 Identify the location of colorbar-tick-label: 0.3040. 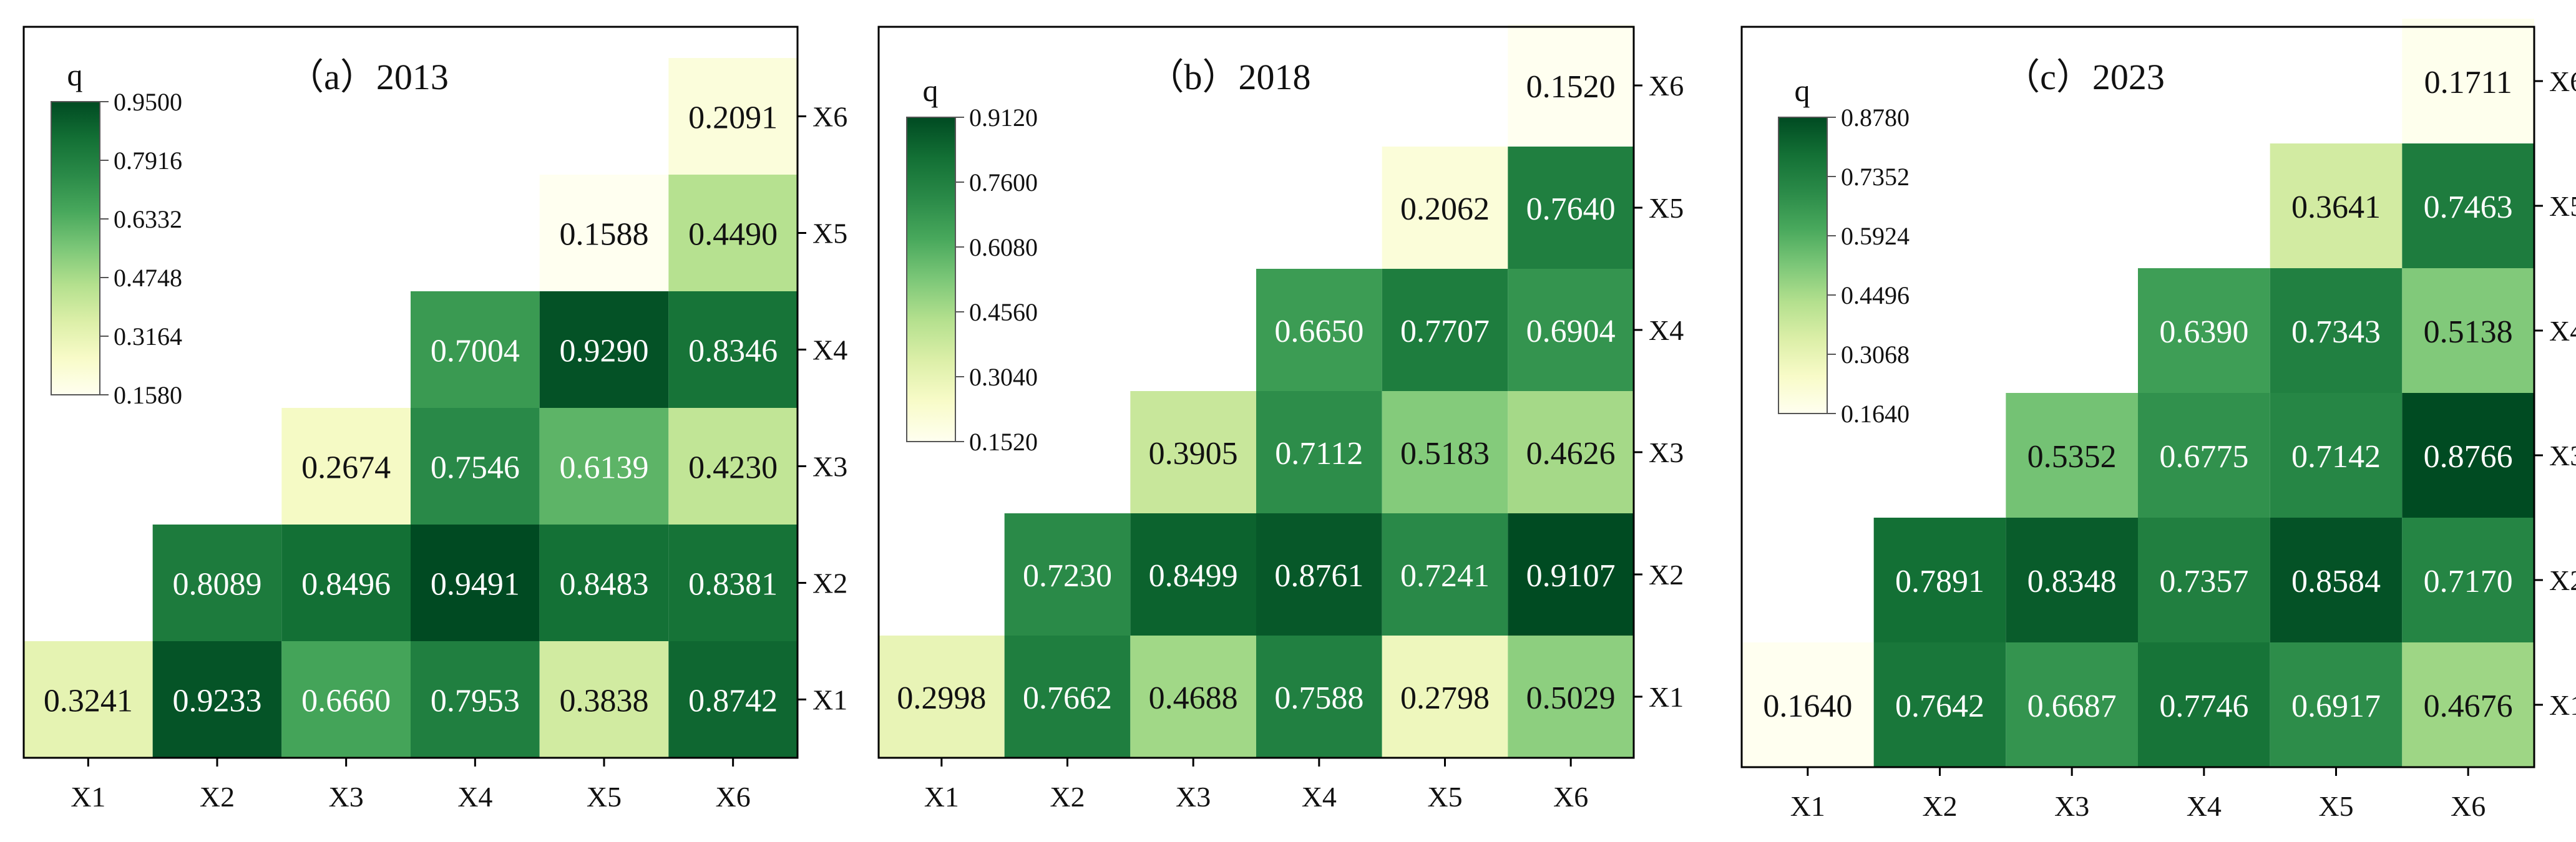
(1003, 377).